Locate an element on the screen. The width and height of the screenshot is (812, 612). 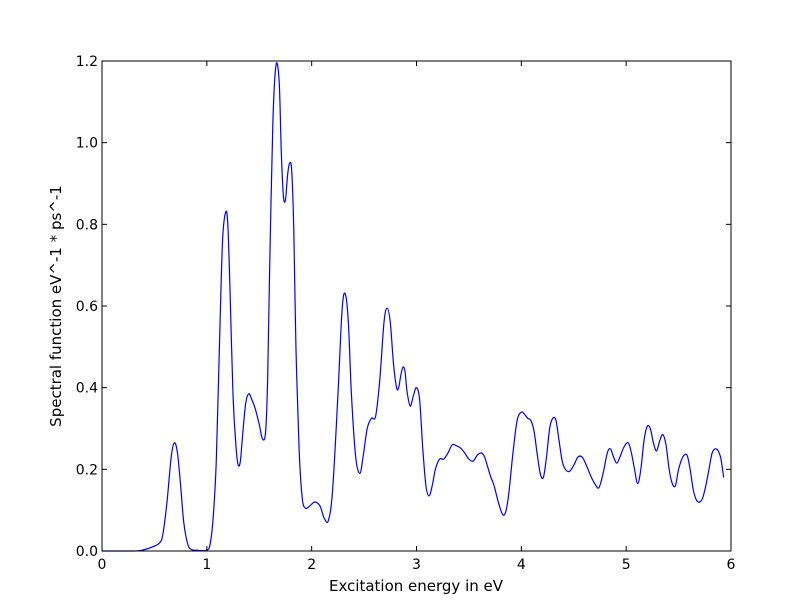
y-tick-label: 0.0 is located at coordinates (87, 552).